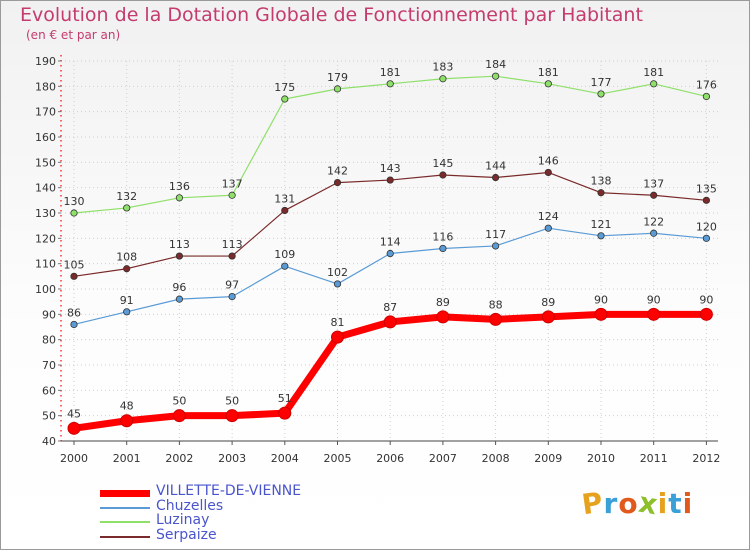 This screenshot has width=750, height=550. What do you see at coordinates (390, 458) in the screenshot?
I see `x-tick-label: 2006` at bounding box center [390, 458].